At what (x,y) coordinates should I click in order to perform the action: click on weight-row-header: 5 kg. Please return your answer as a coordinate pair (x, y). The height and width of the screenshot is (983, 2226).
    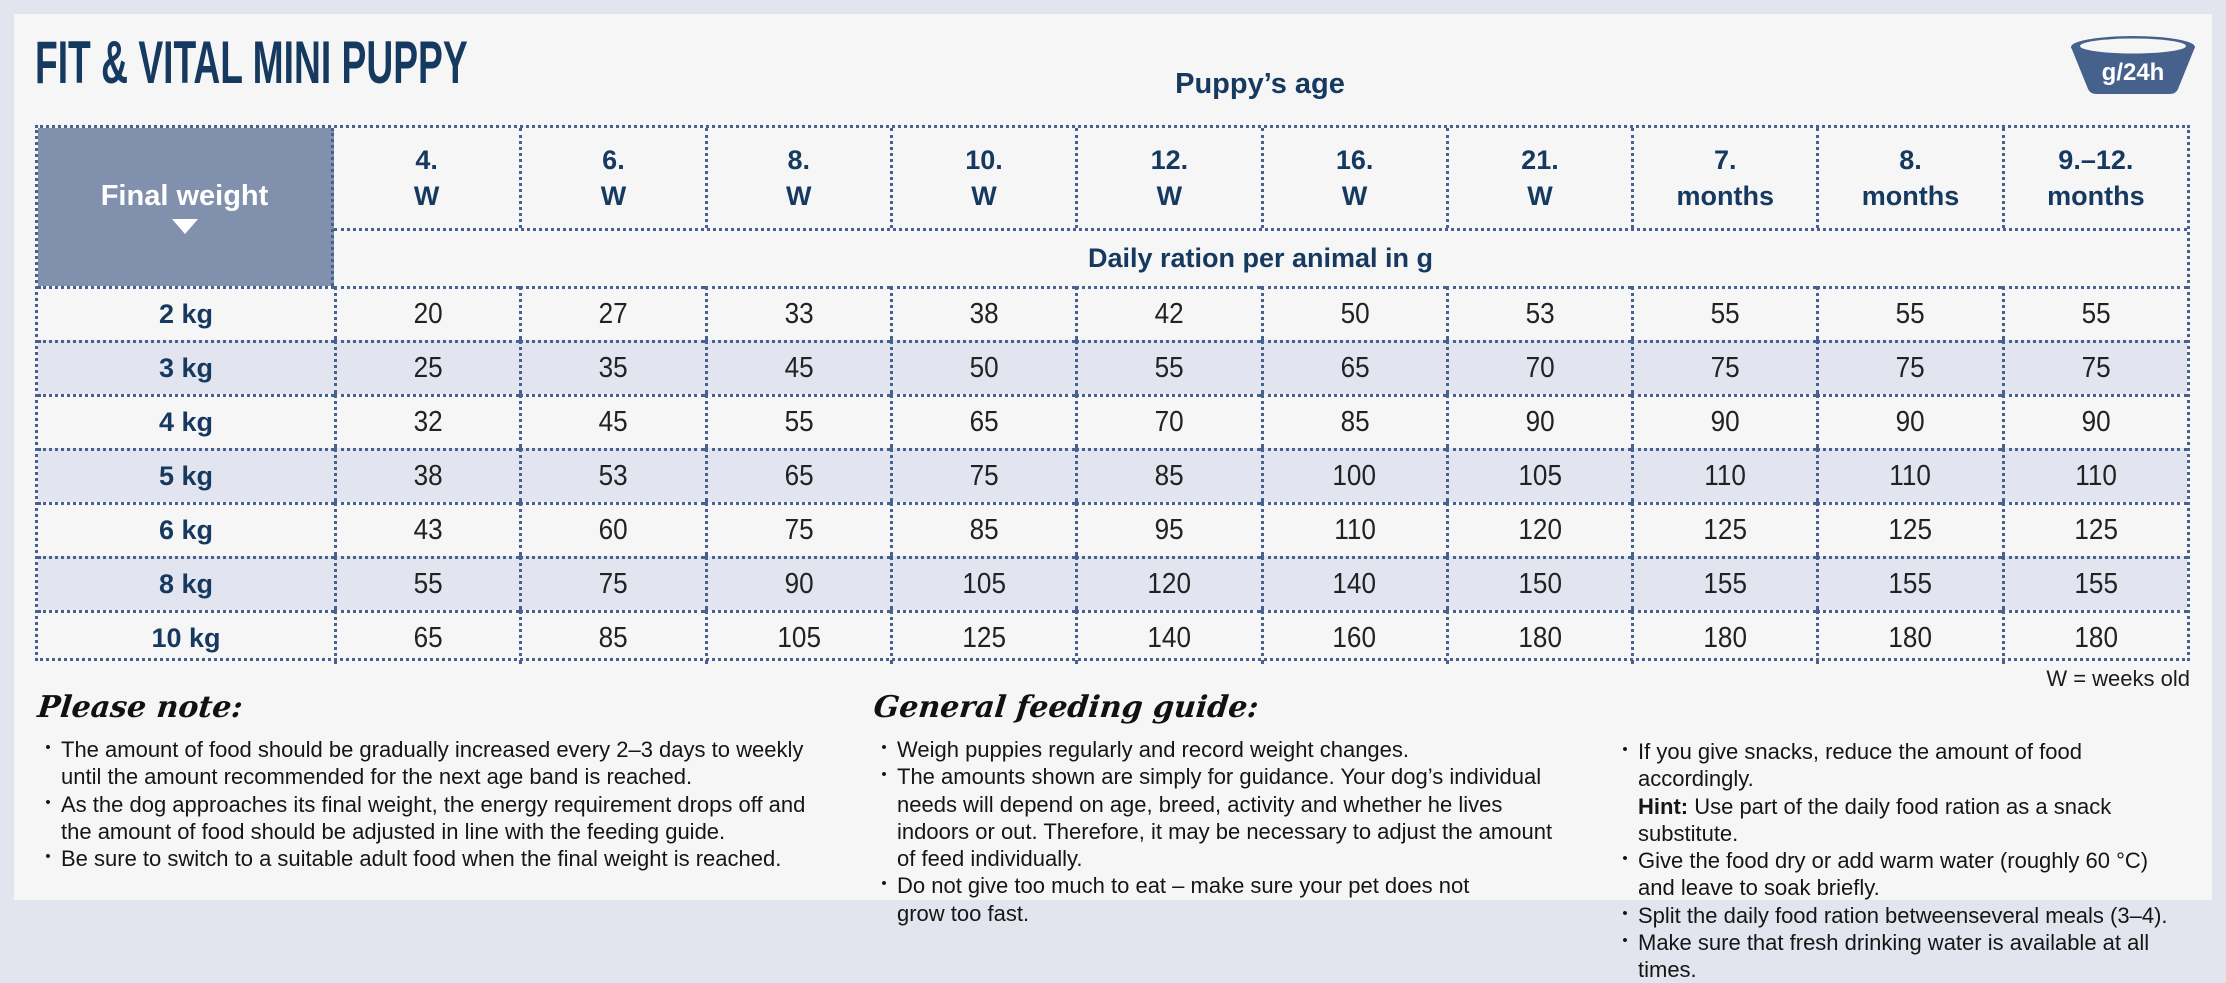
    Looking at the image, I should click on (186, 475).